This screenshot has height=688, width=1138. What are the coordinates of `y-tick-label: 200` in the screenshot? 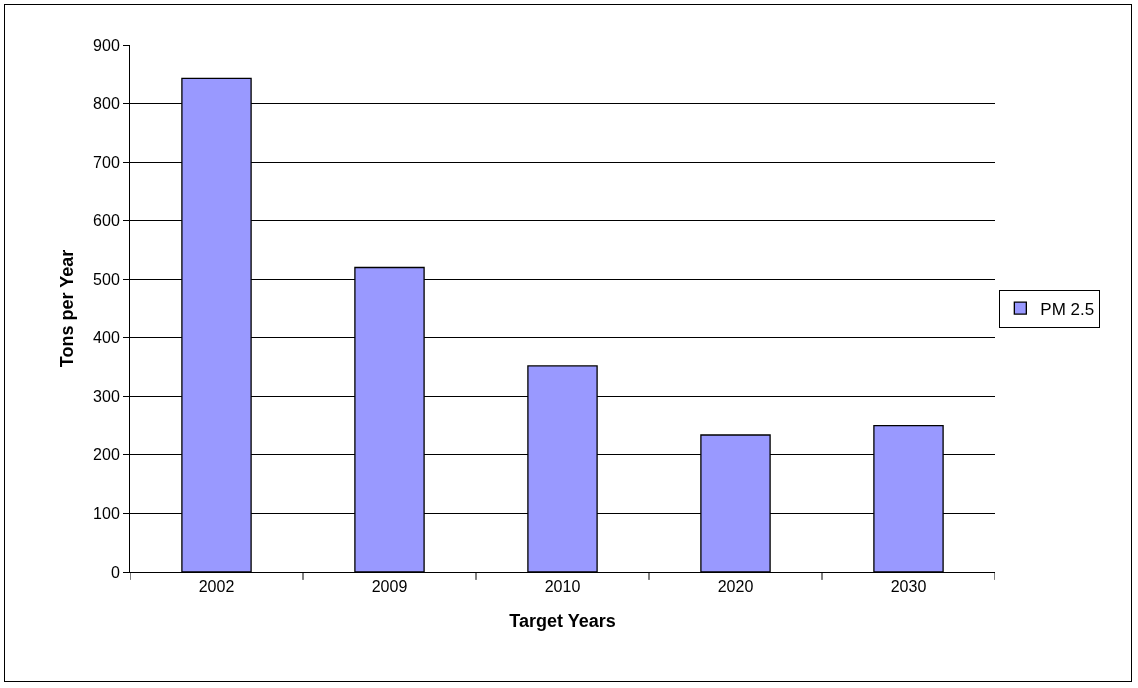 It's located at (106, 455).